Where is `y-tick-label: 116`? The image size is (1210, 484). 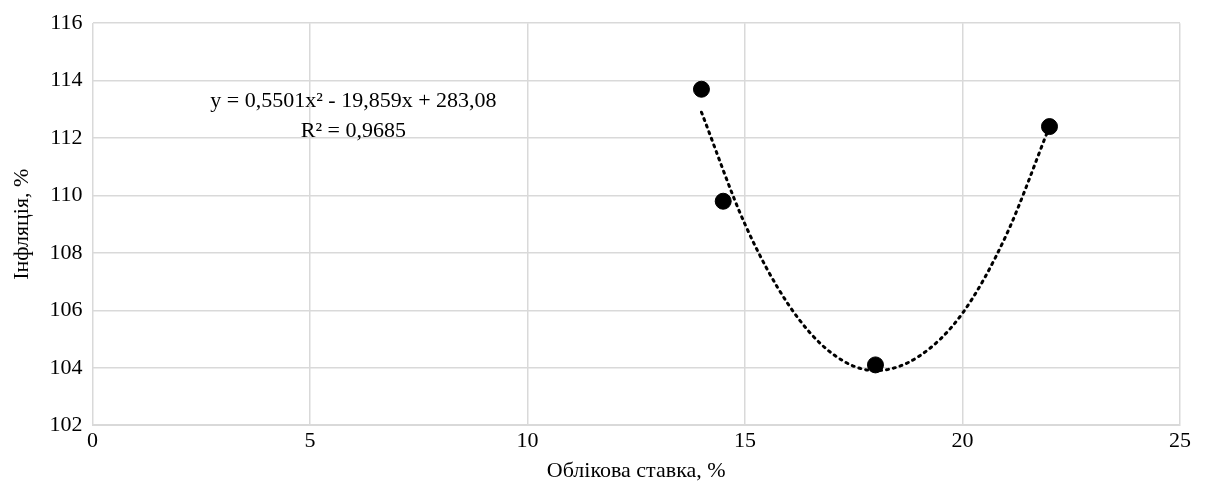 y-tick-label: 116 is located at coordinates (66, 21).